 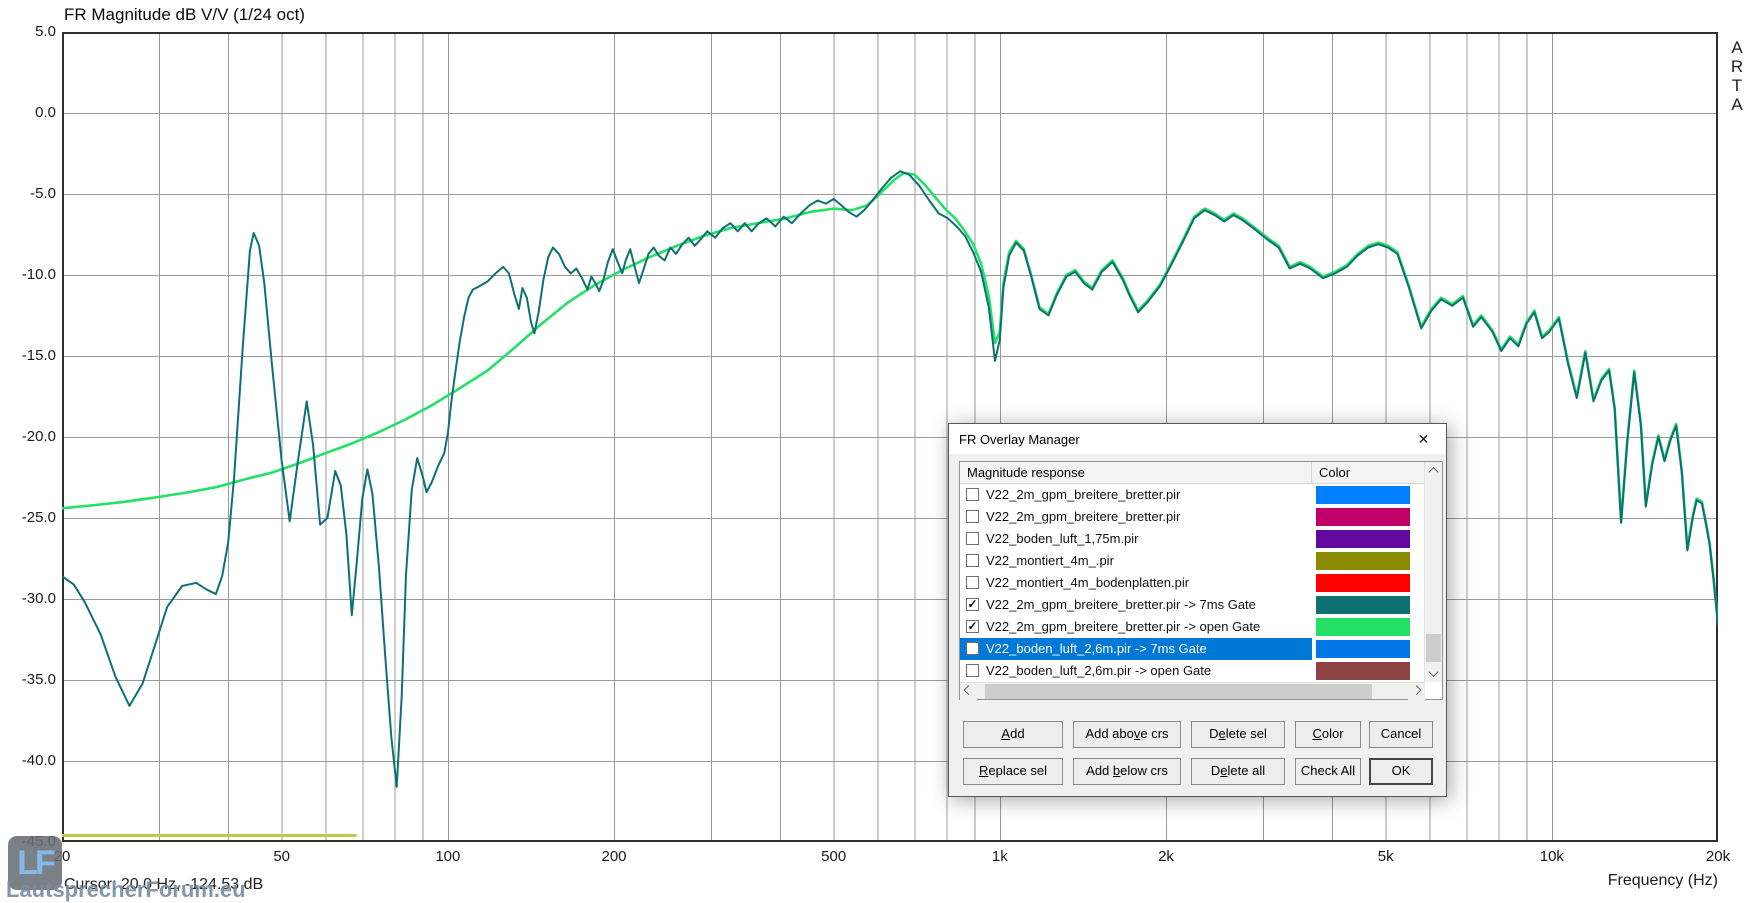 I want to click on overlay-label: V22_boden_luft_1,75m.pir, so click(x=1062, y=538).